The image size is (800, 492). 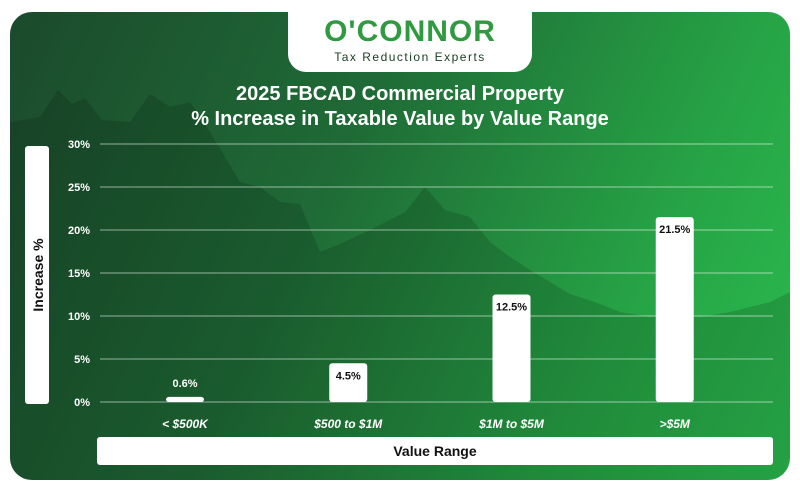 What do you see at coordinates (184, 384) in the screenshot?
I see `data-label: 0.6%` at bounding box center [184, 384].